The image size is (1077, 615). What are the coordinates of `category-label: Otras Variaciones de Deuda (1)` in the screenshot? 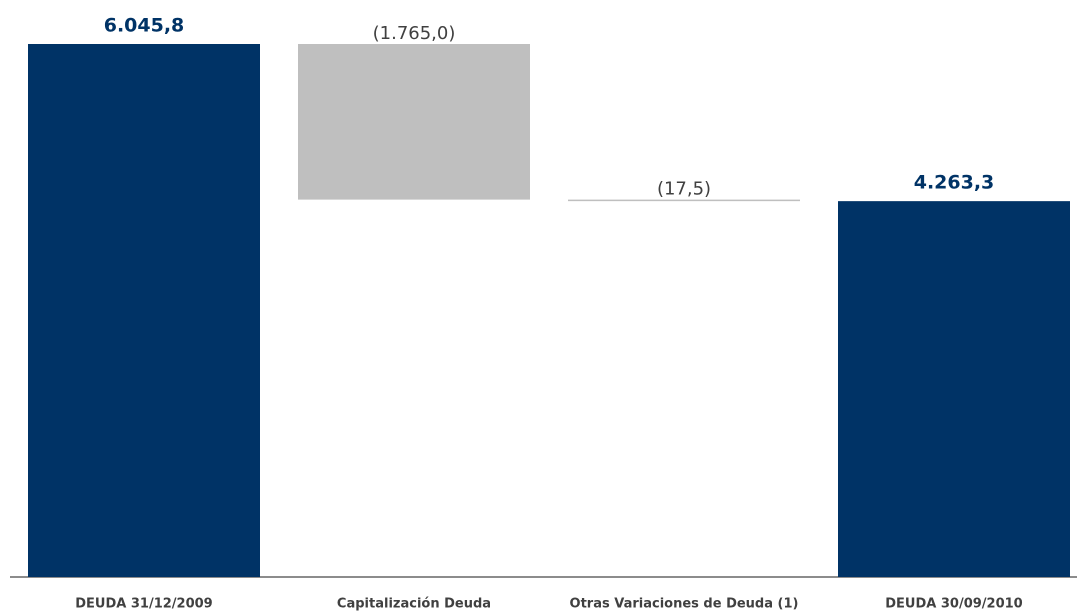 It's located at (684, 604).